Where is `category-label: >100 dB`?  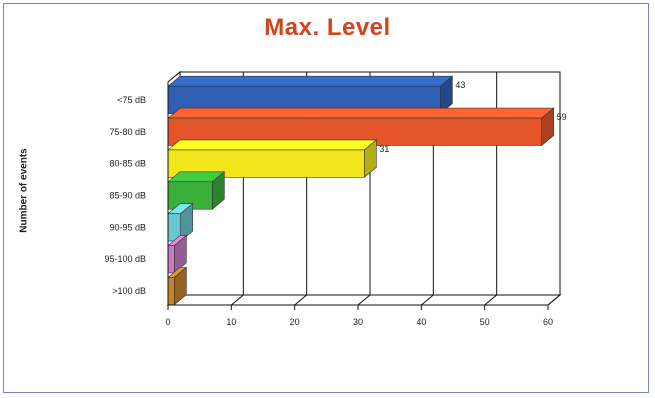
category-label: >100 dB is located at coordinates (129, 291).